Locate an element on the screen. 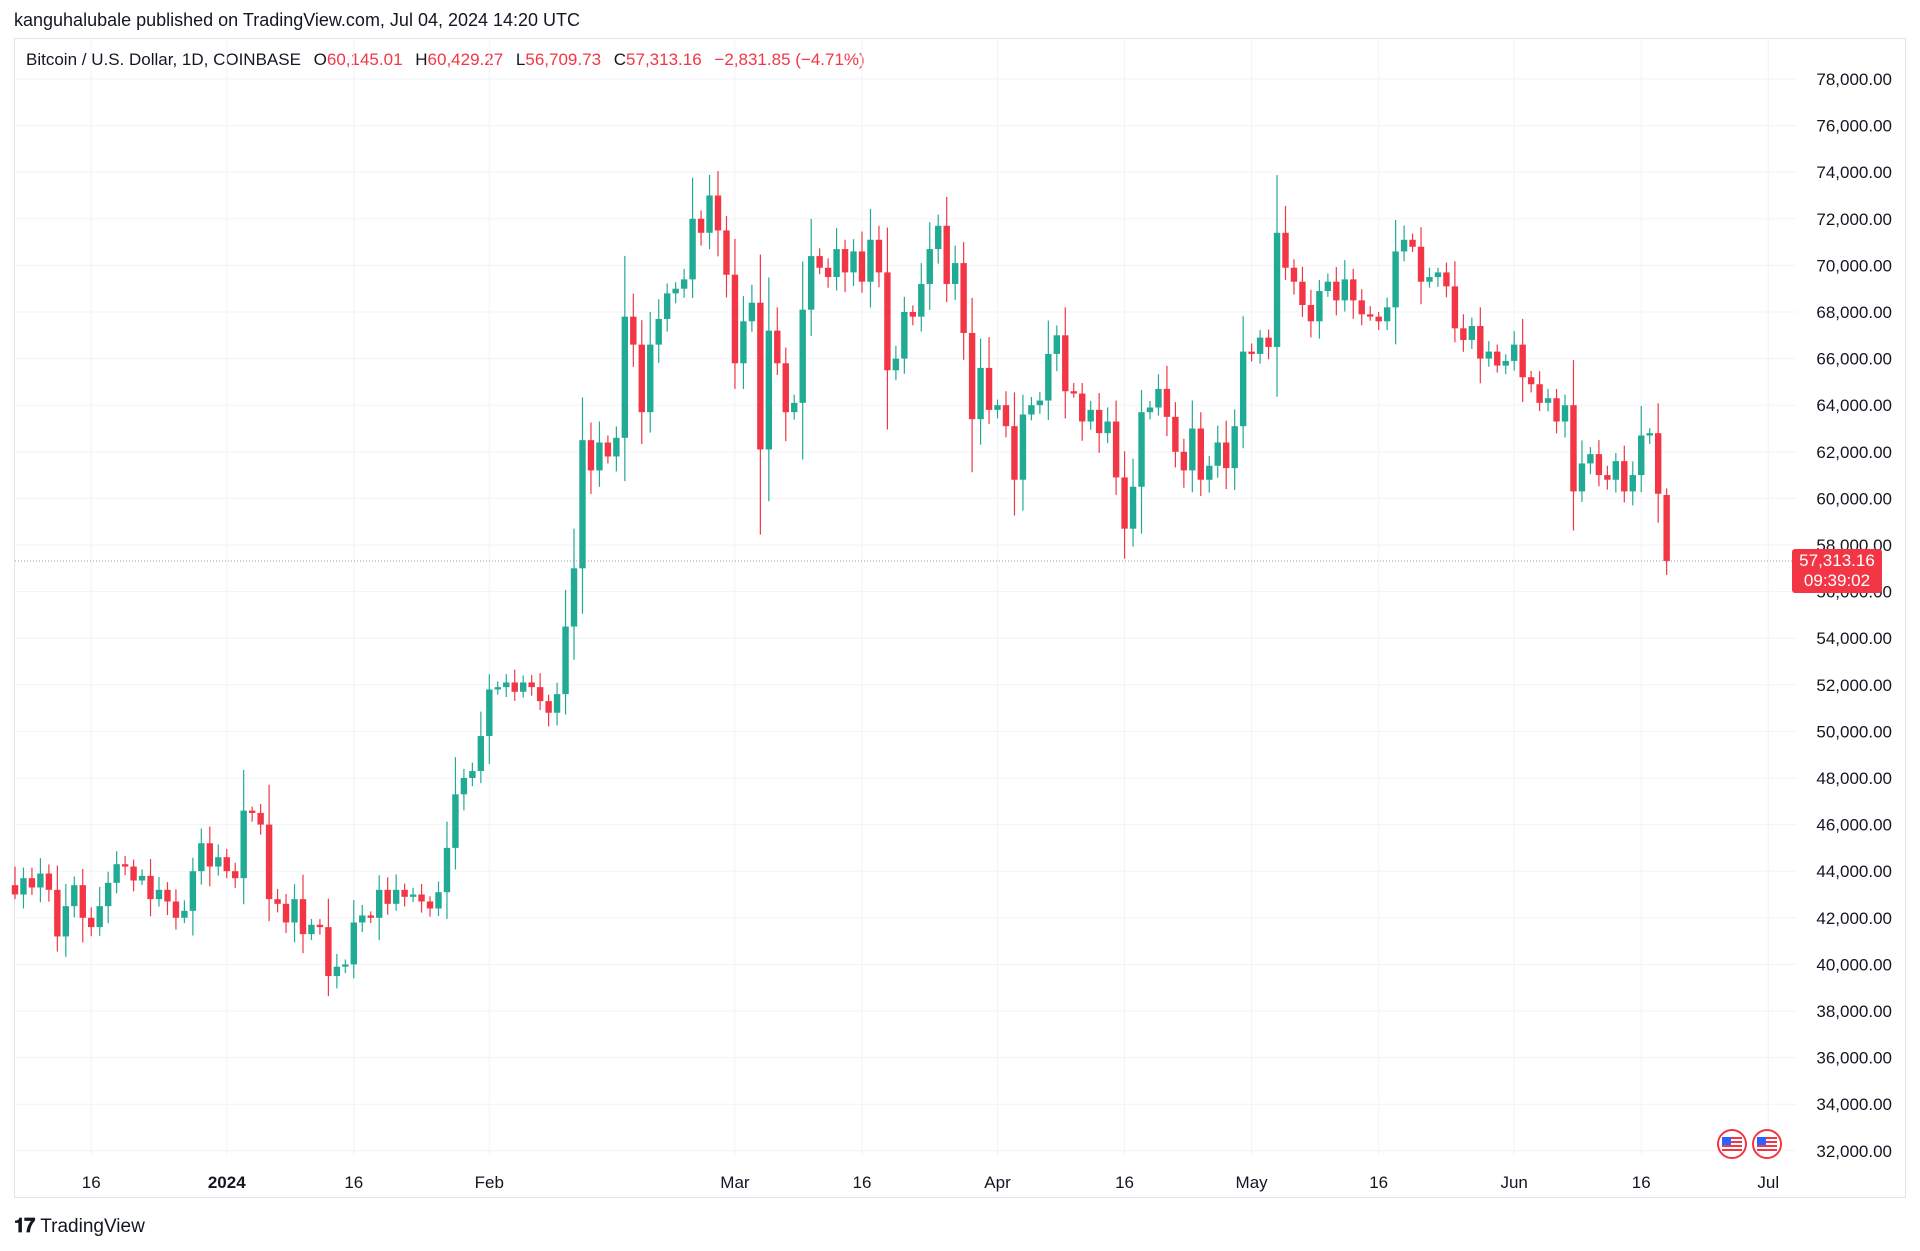  footer: 𝟏𝟕 TradingView is located at coordinates (79, 1226).